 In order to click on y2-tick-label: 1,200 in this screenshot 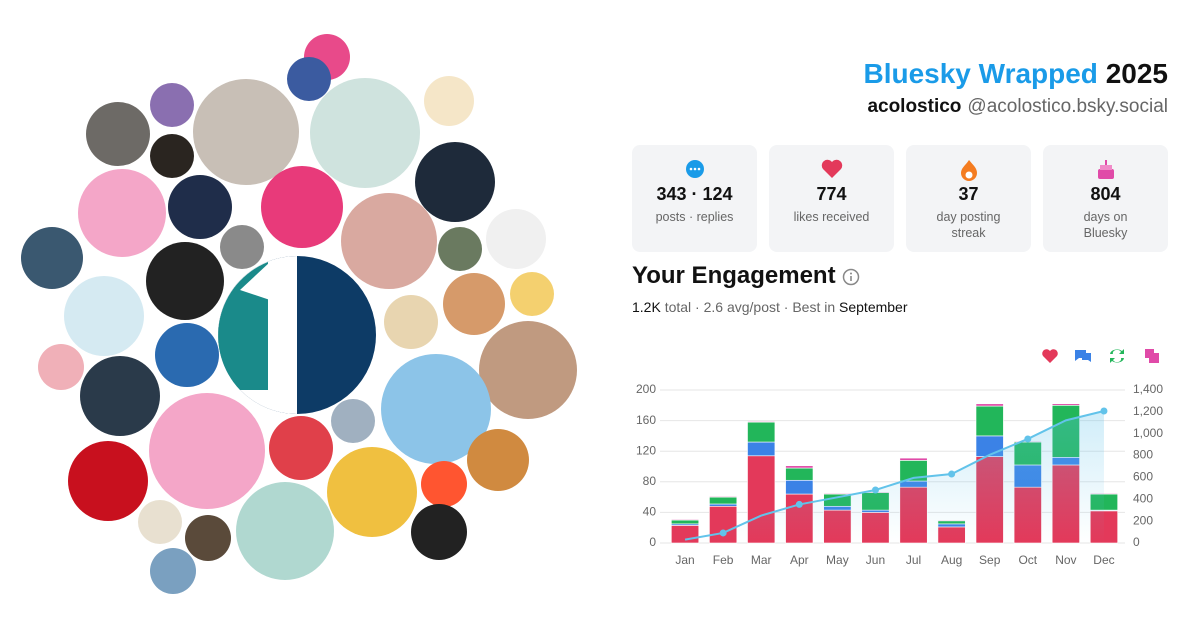, I will do `click(1148, 411)`.